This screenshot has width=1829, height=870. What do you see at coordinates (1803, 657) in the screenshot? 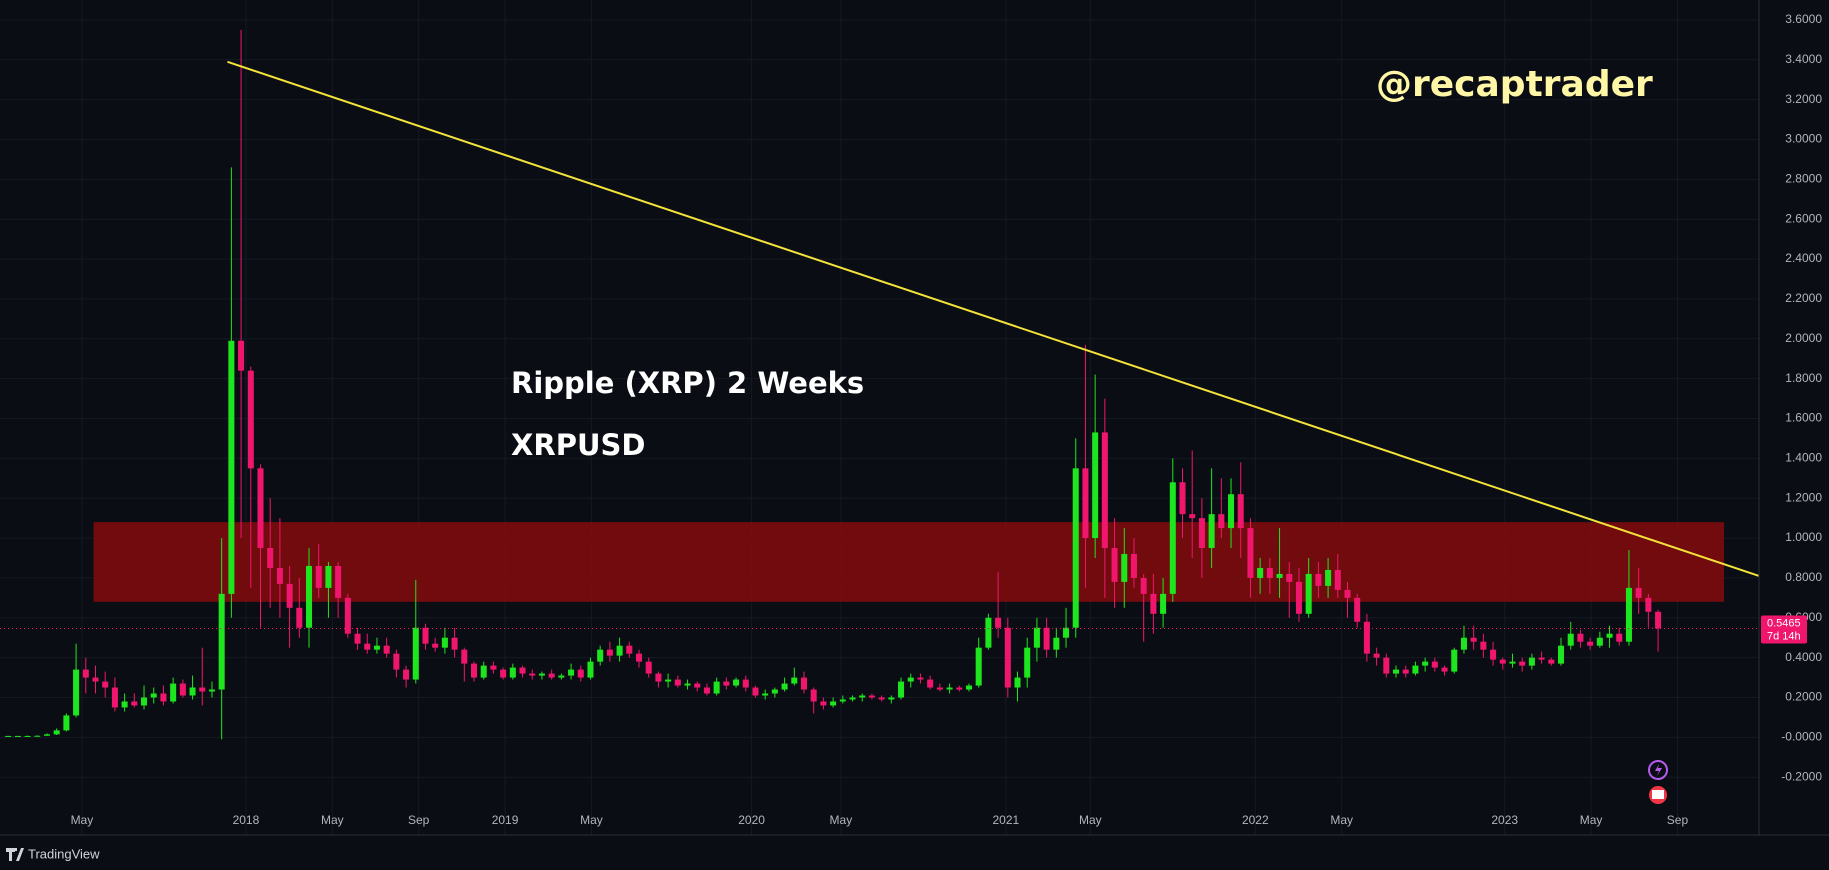
I see `y-tick-label: 0.4000` at bounding box center [1803, 657].